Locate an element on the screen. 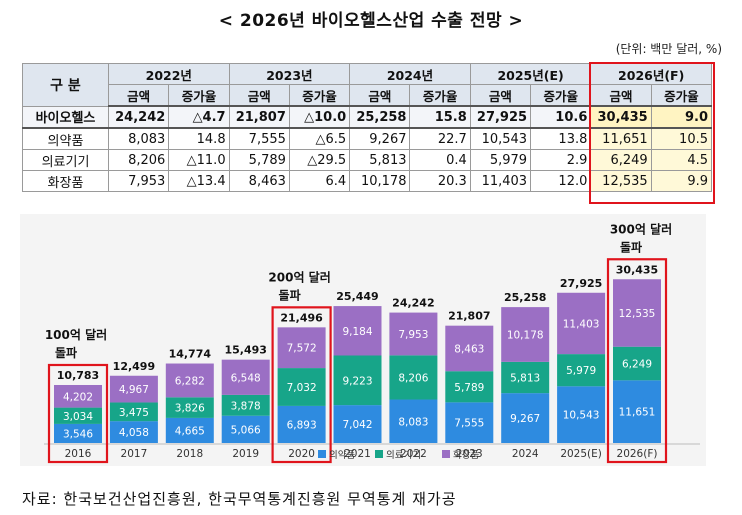 The width and height of the screenshot is (742, 515). segment-value-label: 6,249 is located at coordinates (637, 365).